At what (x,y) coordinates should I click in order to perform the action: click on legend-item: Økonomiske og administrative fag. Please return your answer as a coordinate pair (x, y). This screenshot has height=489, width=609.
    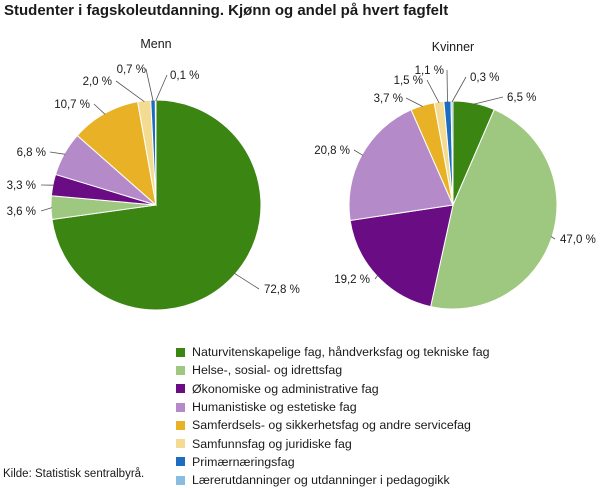
    Looking at the image, I should click on (333, 389).